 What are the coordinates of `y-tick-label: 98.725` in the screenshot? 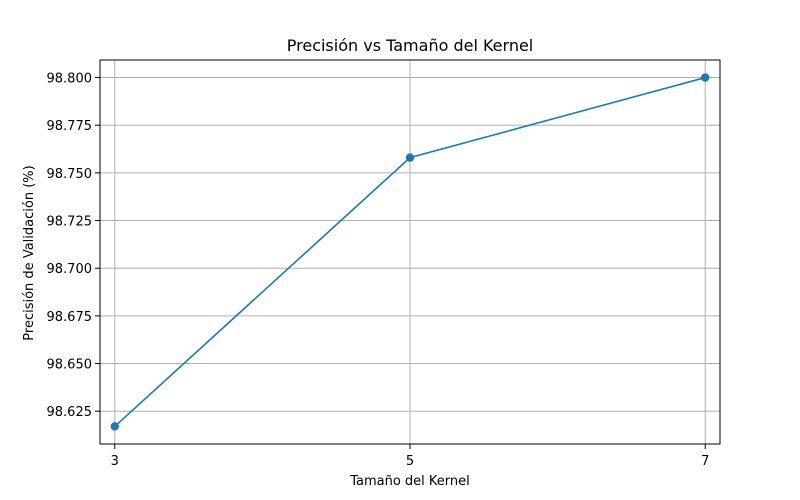 It's located at (70, 222).